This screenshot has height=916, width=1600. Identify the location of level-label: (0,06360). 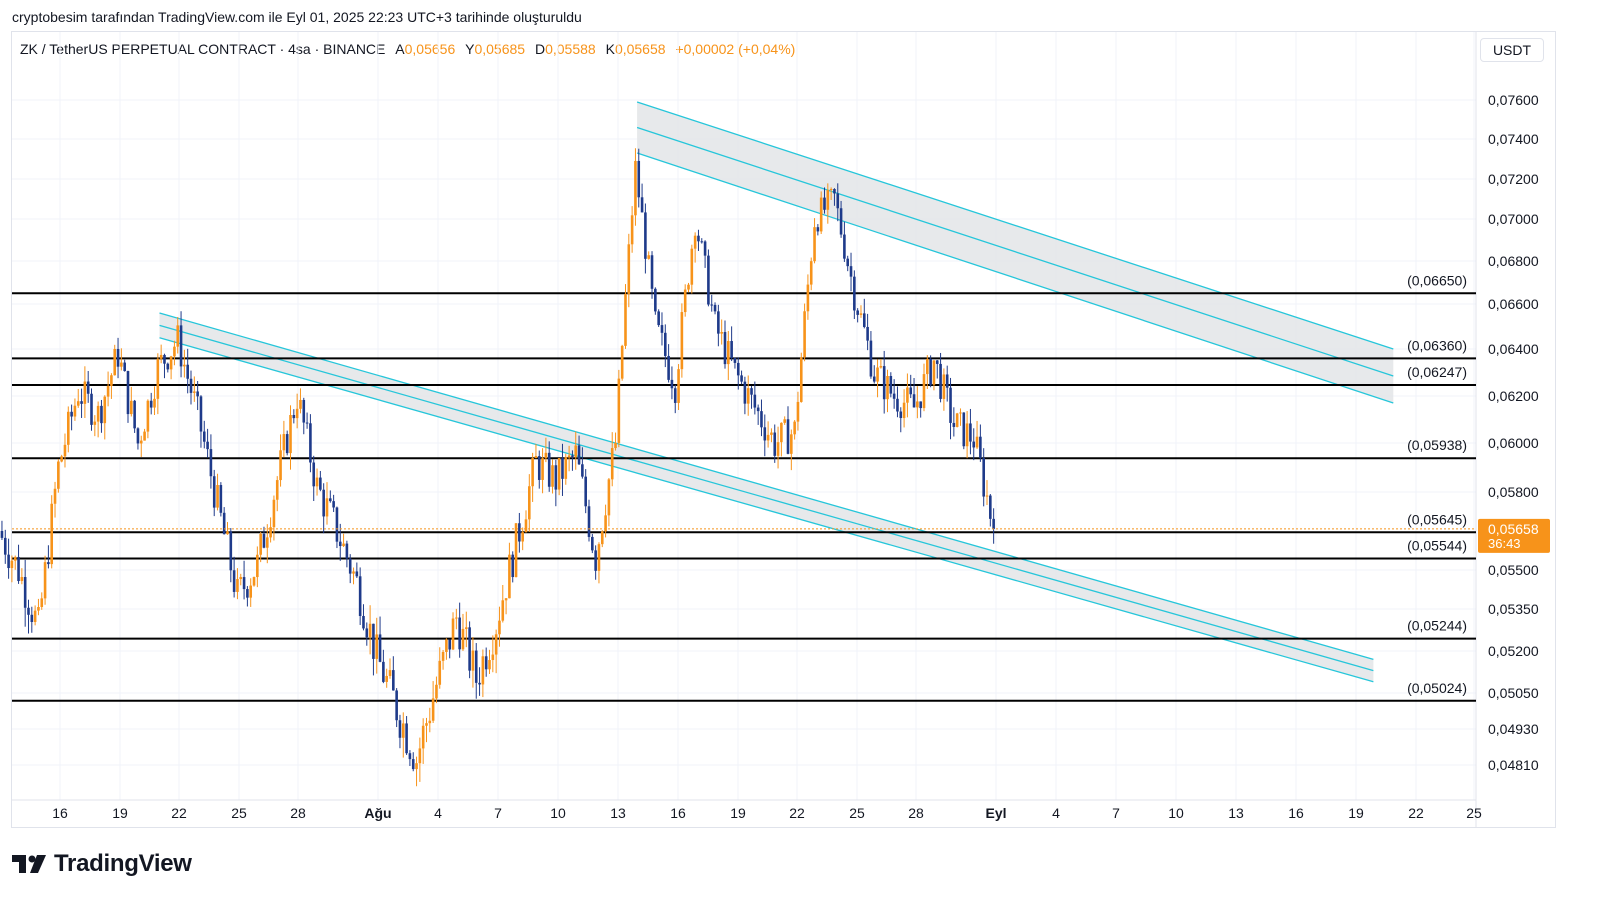
(1437, 345).